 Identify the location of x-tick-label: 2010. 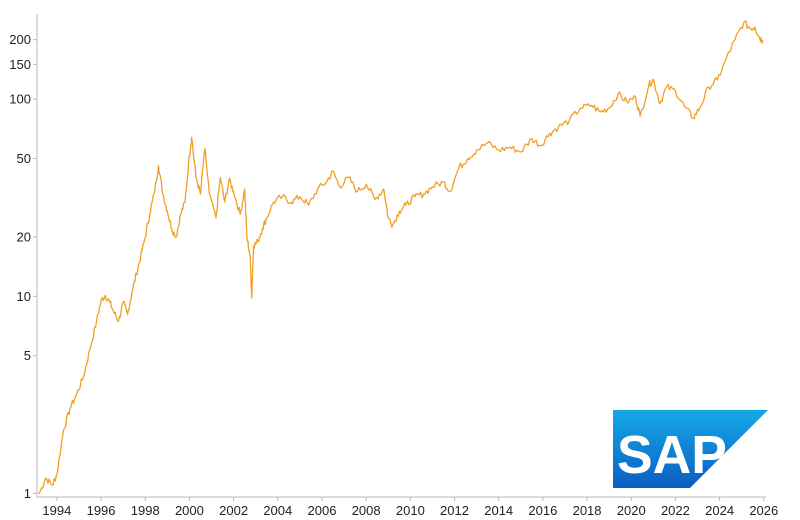
(410, 510).